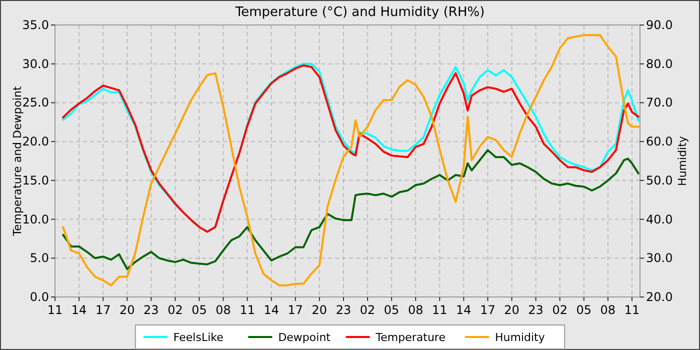 Image resolution: width=700 pixels, height=350 pixels. Describe the element at coordinates (198, 337) in the screenshot. I see `legend-label: FeelsLike` at that location.